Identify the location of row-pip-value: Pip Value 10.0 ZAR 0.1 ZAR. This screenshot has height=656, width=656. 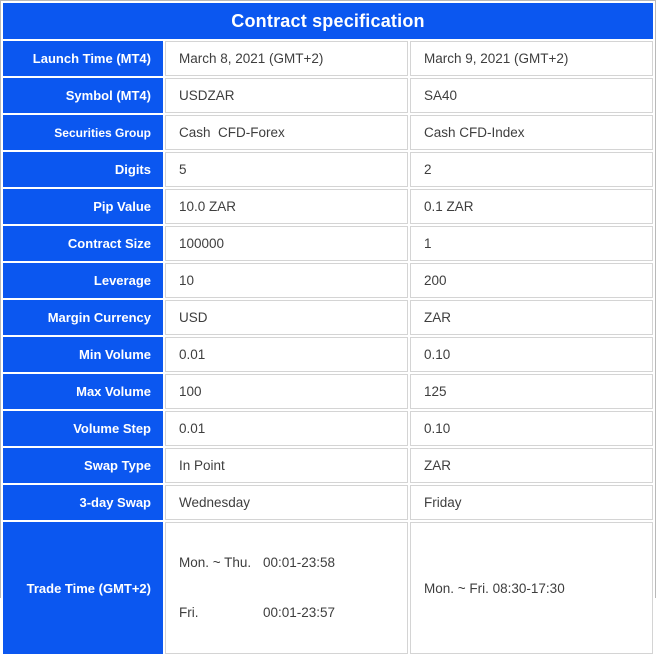
(328, 206).